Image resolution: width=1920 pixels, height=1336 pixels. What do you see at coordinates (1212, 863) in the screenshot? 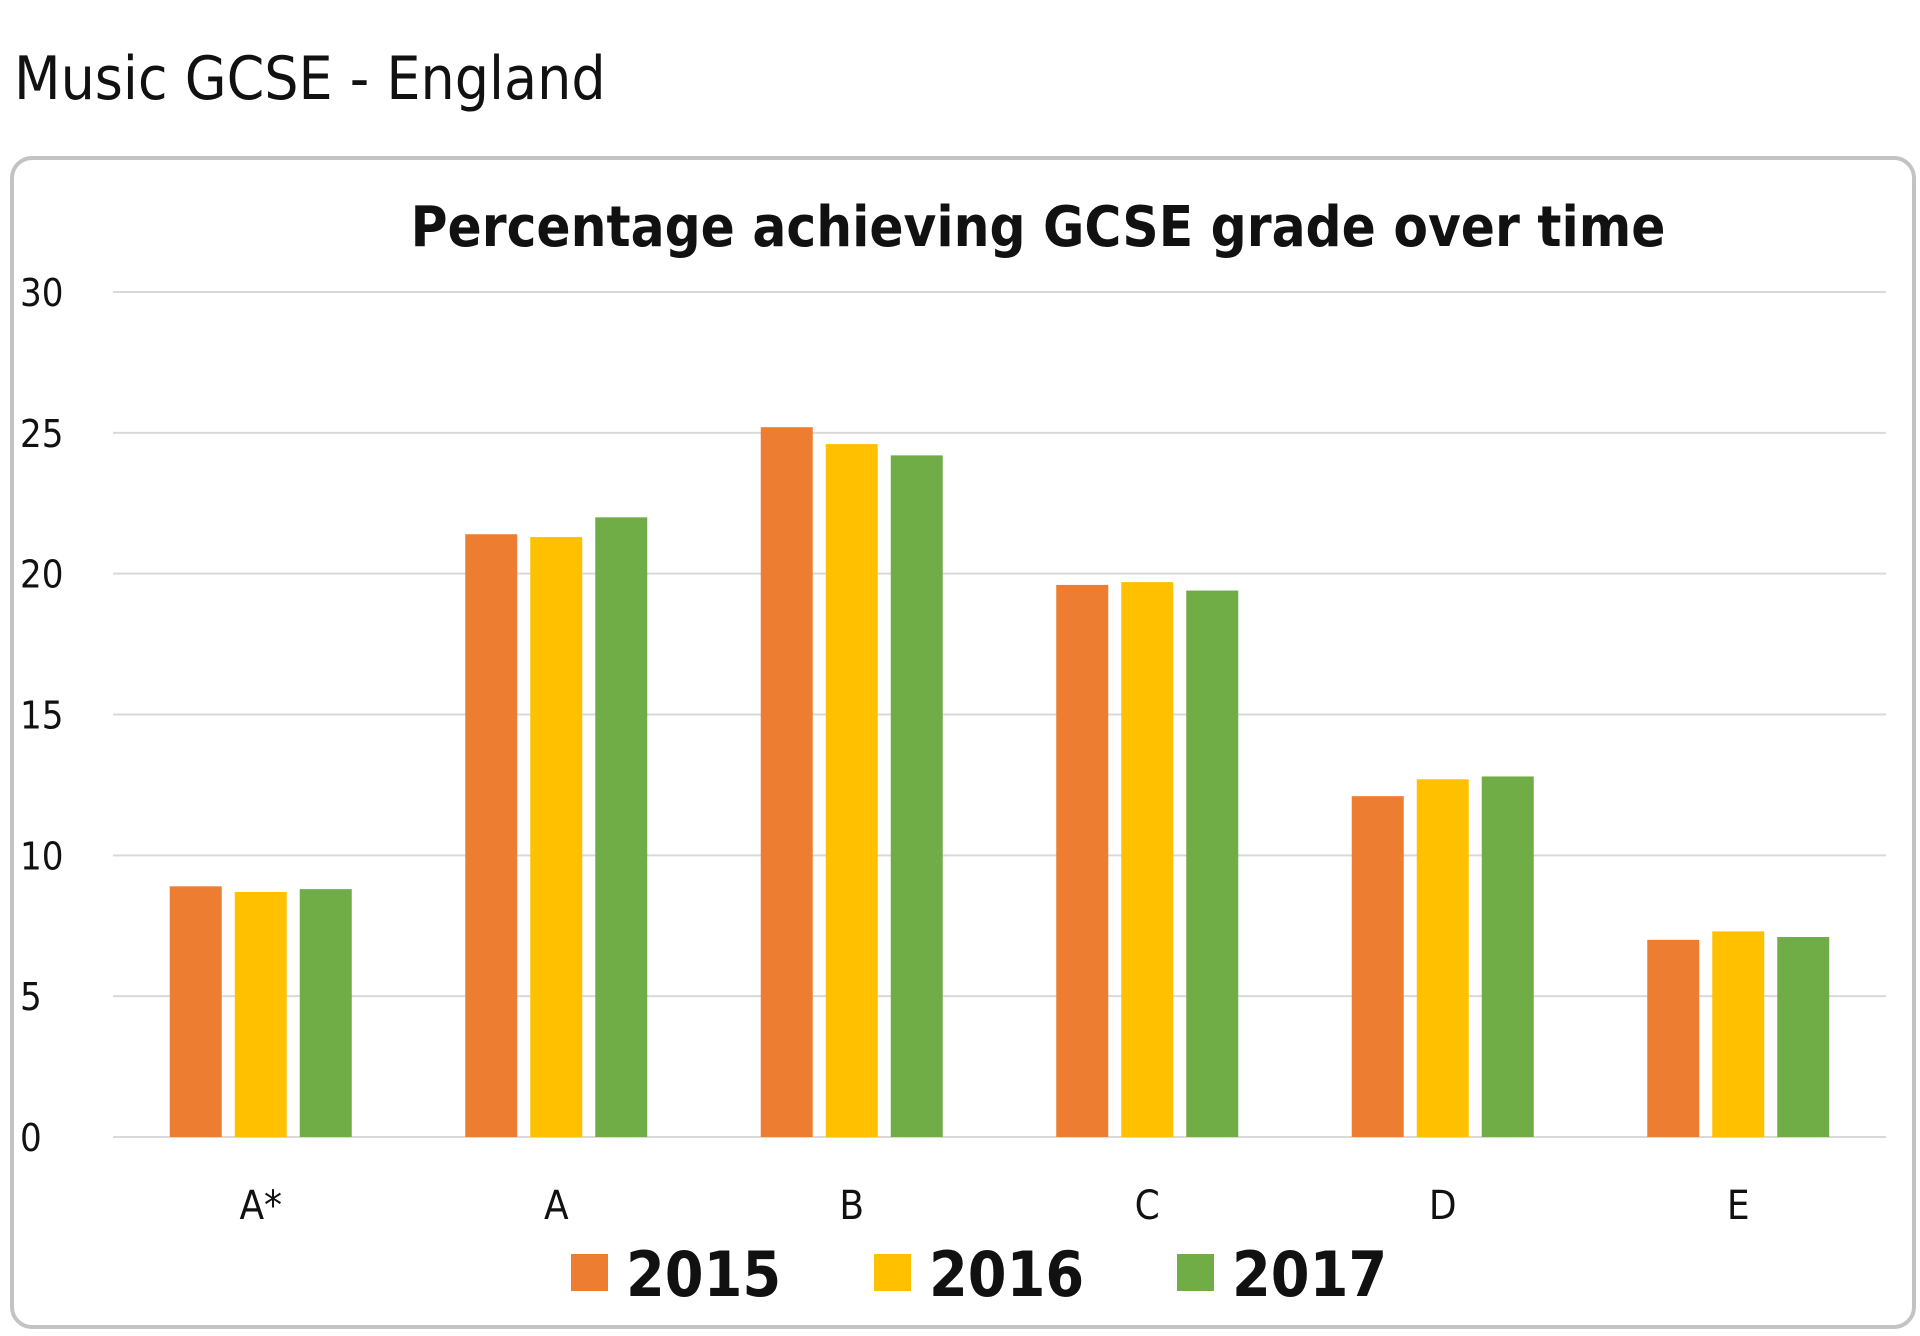
I see `bar-2017-C` at bounding box center [1212, 863].